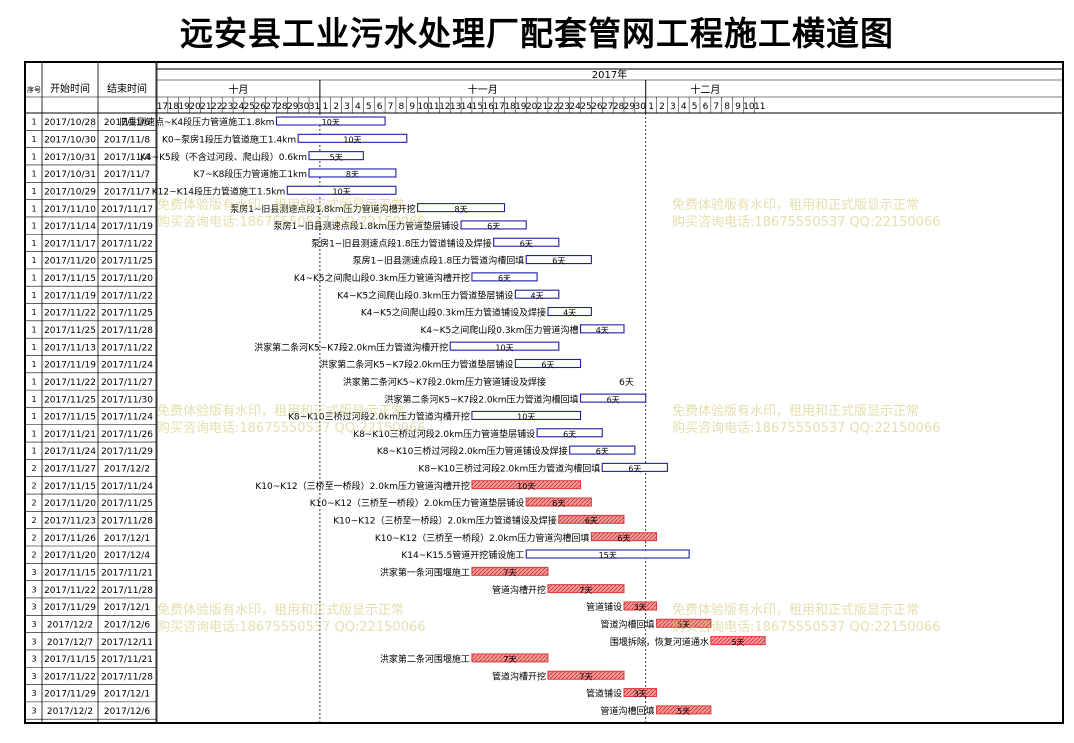 This screenshot has height=743, width=1074. Describe the element at coordinates (510, 107) in the screenshot. I see `day-tick-label: 18` at that location.